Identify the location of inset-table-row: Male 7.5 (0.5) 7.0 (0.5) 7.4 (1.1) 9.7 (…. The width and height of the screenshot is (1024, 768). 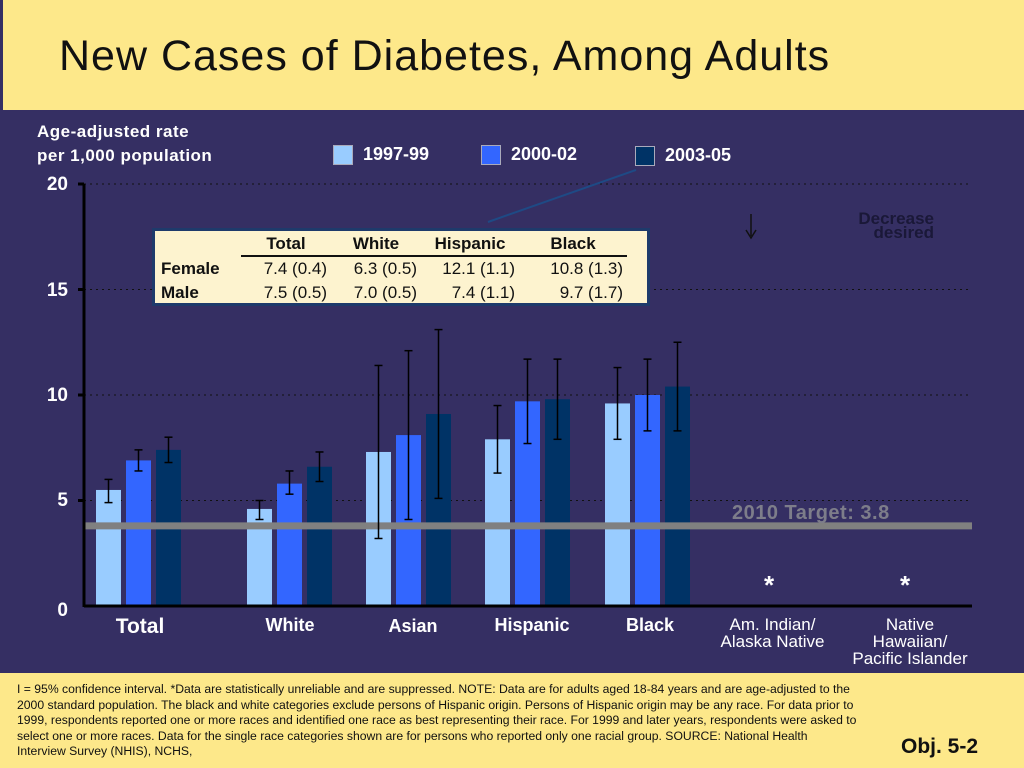
(392, 293).